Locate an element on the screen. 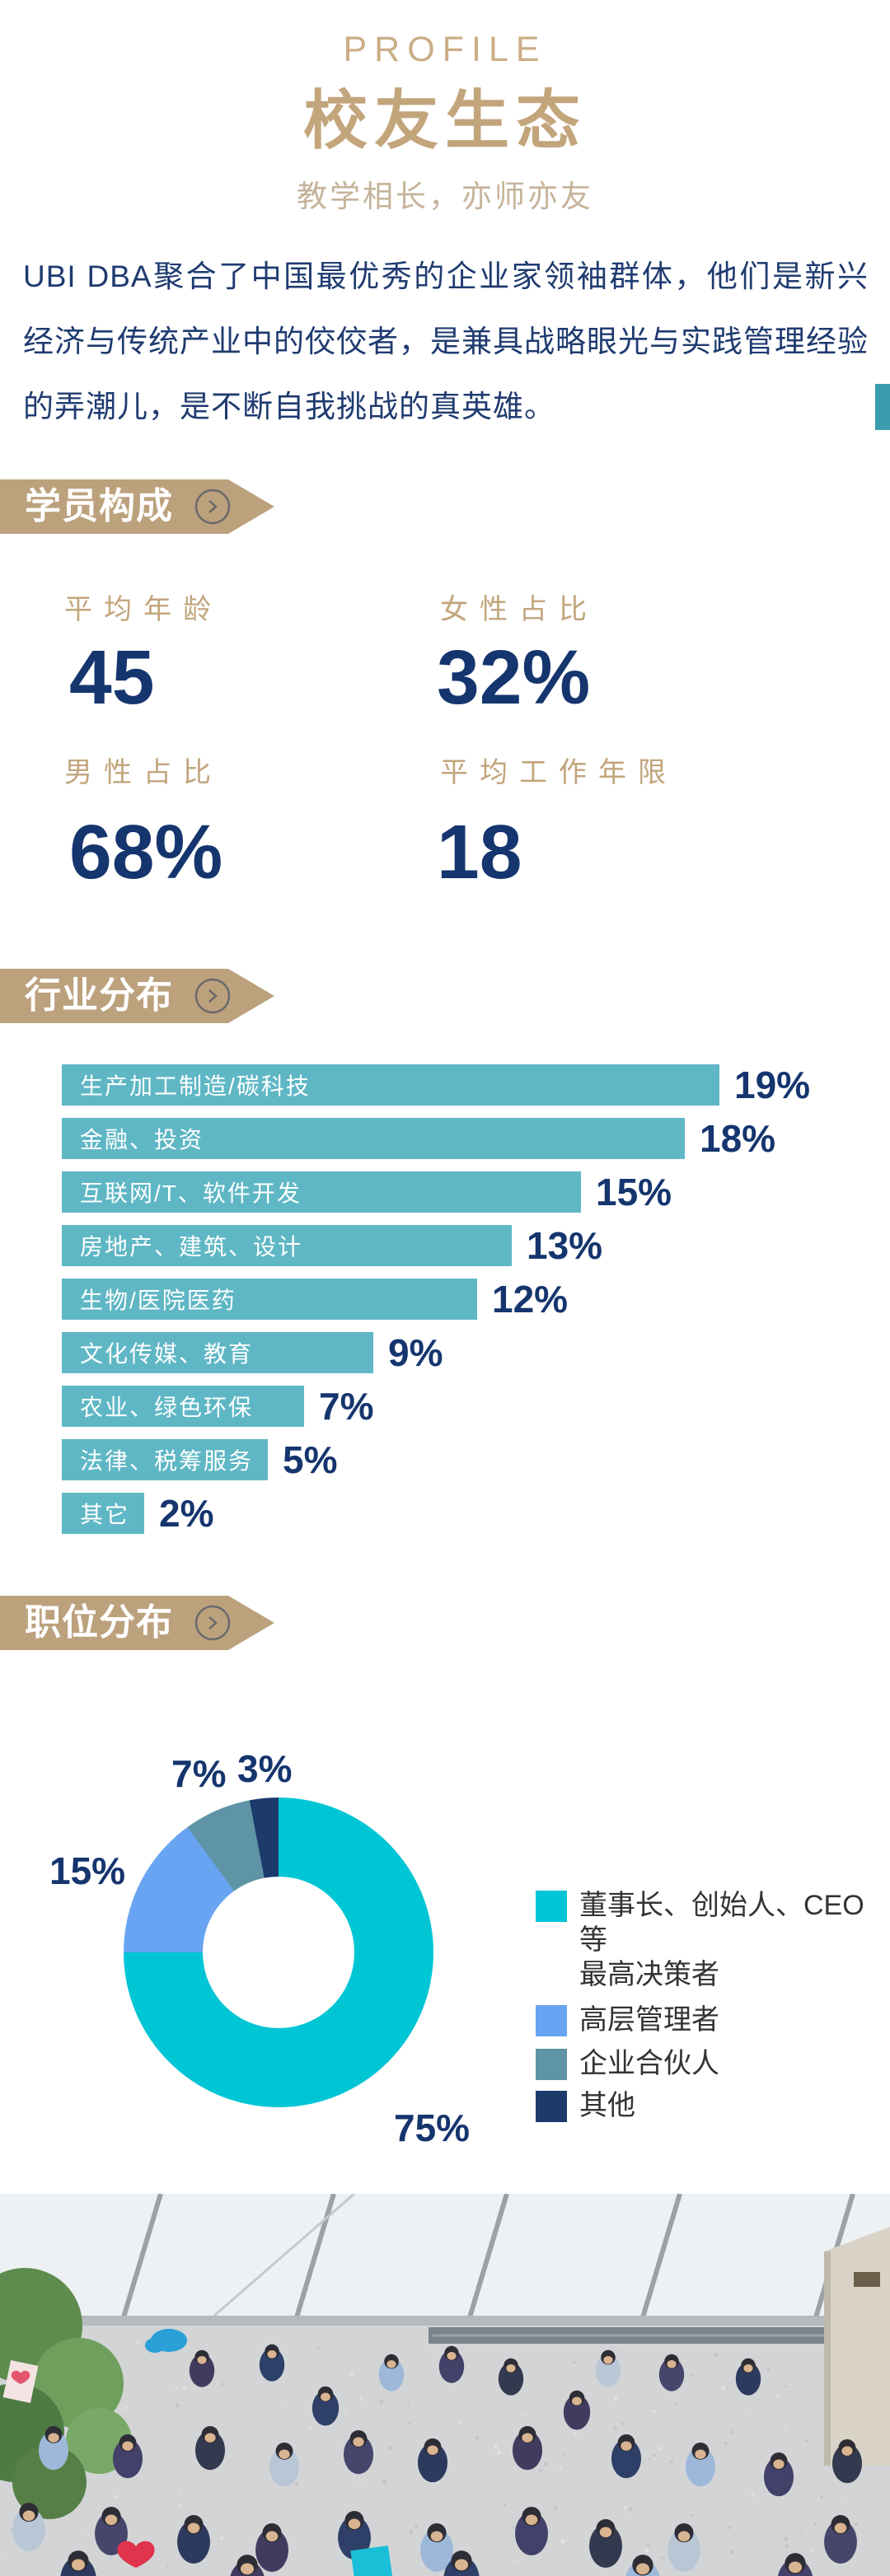  ribbon-label: 学员构成 is located at coordinates (99, 506).